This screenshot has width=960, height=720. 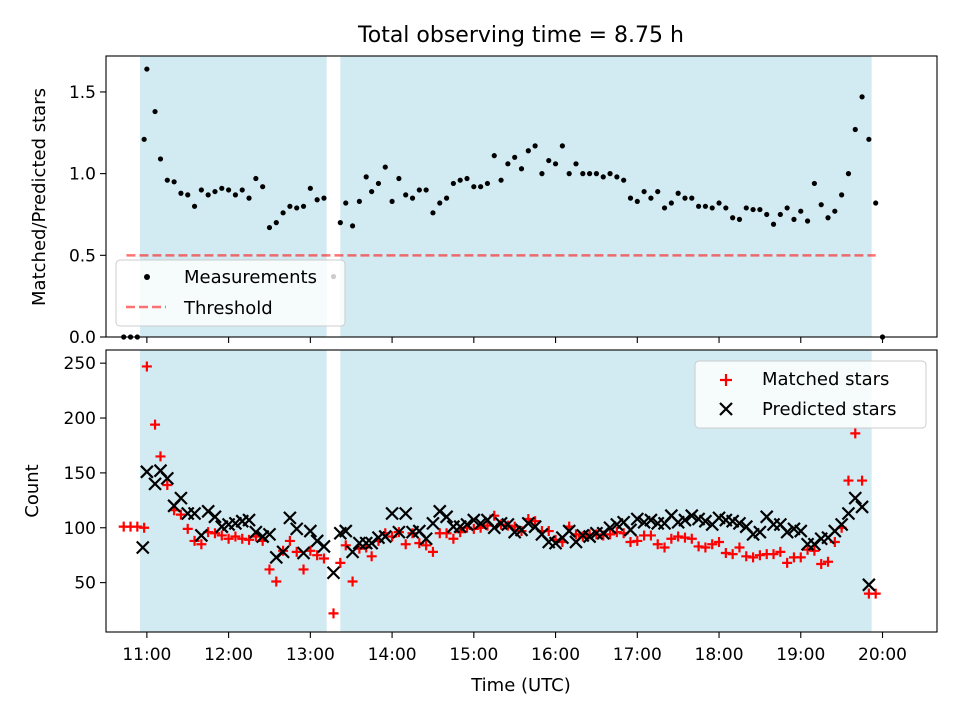 I want to click on x-tick-label: 20:00, so click(x=882, y=655).